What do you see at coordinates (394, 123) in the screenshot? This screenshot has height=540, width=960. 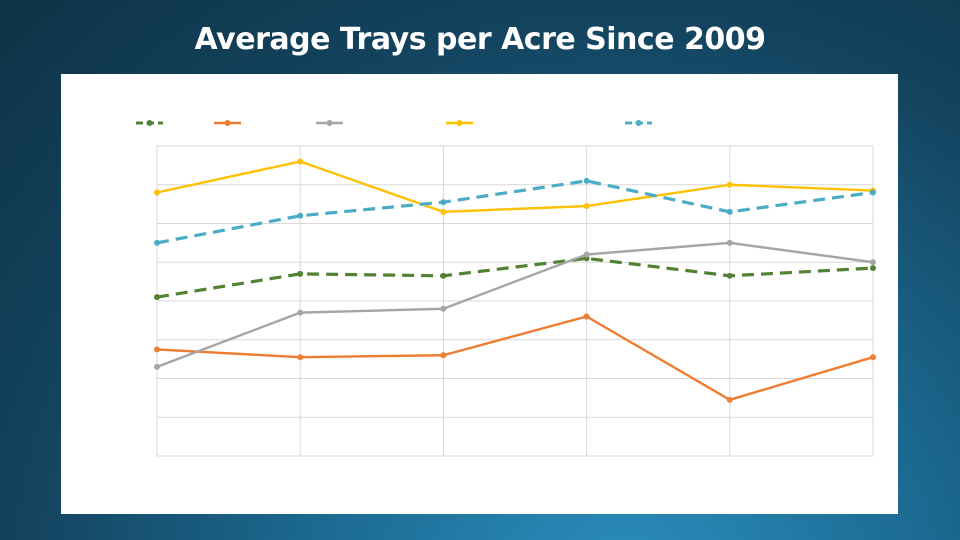 I see `chart-legend` at bounding box center [394, 123].